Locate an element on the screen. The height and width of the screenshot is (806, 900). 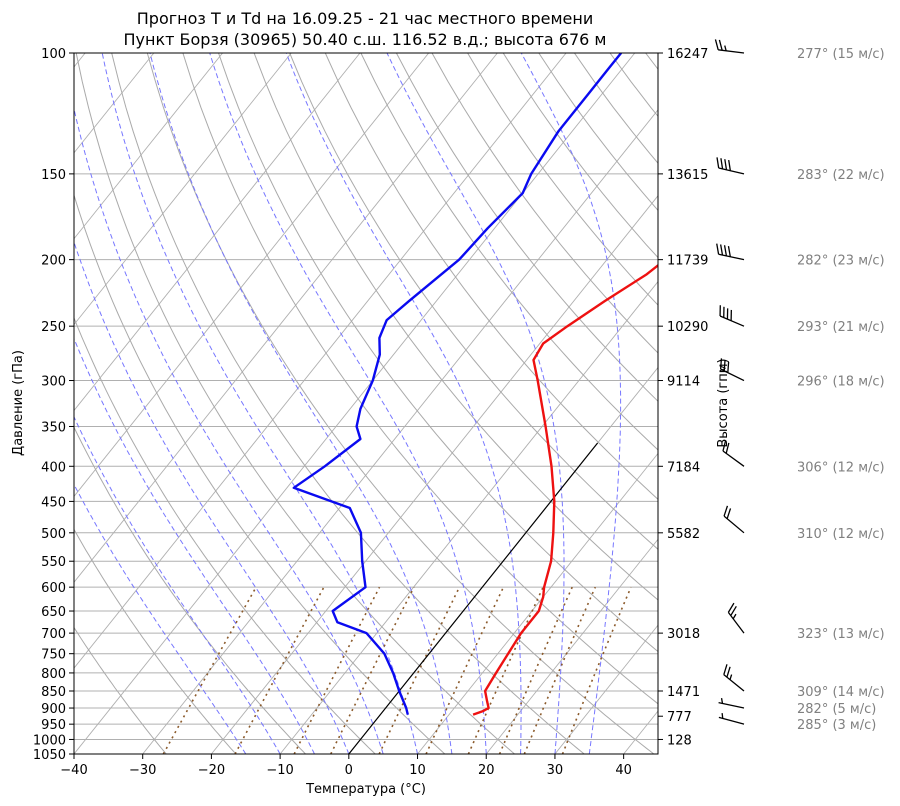
height-tick-label: 5582 is located at coordinates (683, 534).